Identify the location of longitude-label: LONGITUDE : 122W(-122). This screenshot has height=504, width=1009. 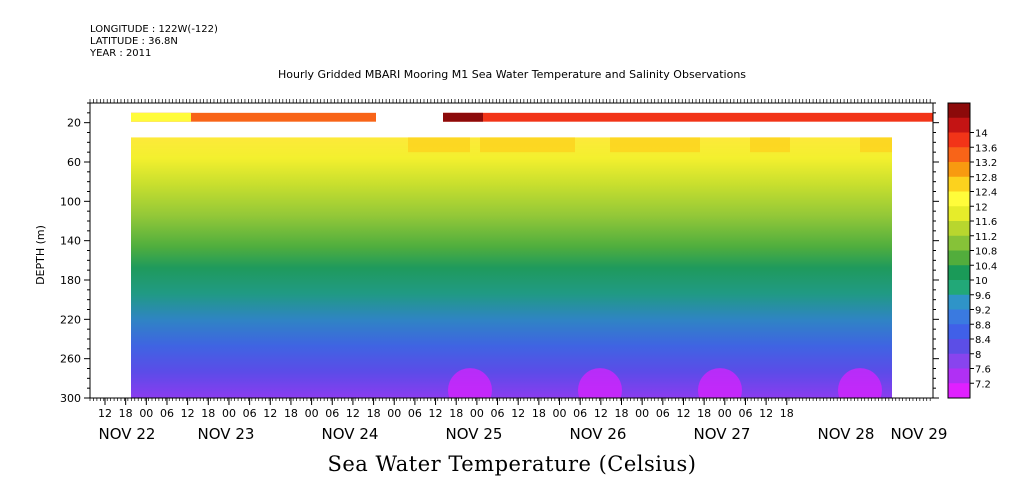
(154, 29).